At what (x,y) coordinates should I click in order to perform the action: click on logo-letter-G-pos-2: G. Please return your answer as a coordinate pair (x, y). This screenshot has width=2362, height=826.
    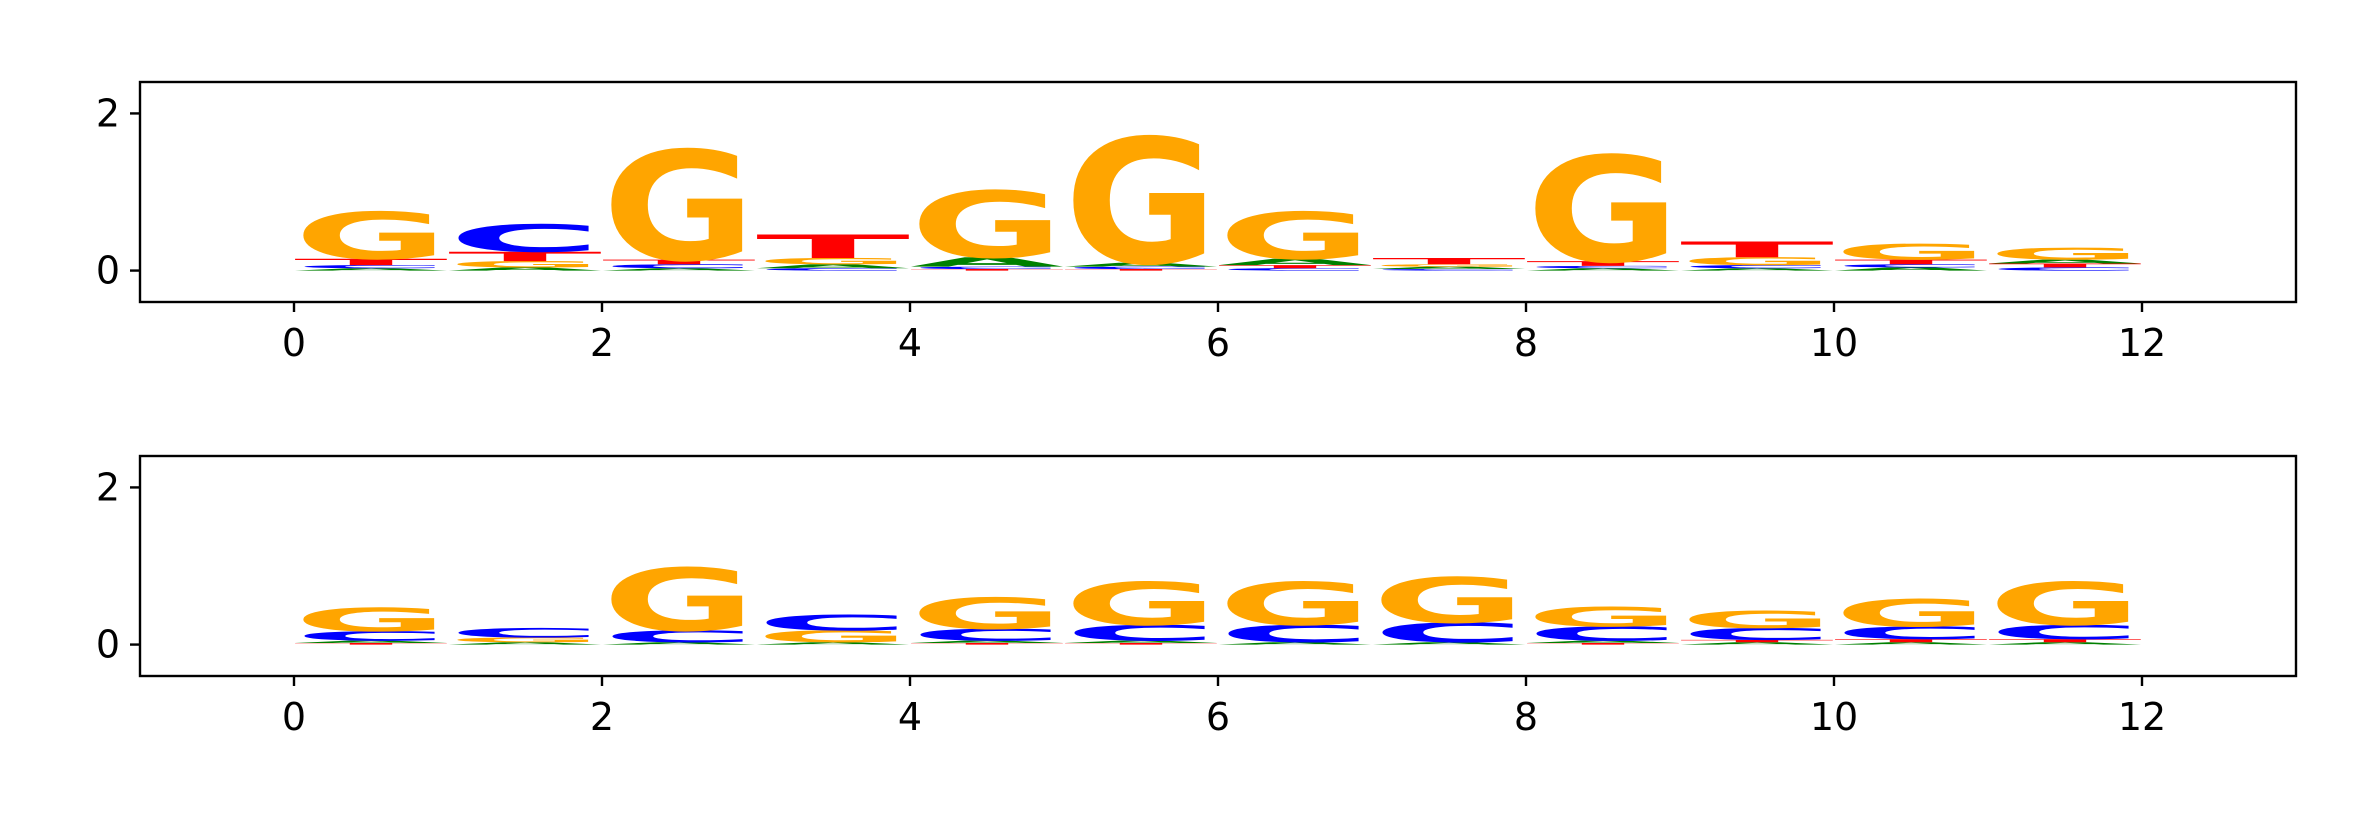
    Looking at the image, I should click on (679, 601).